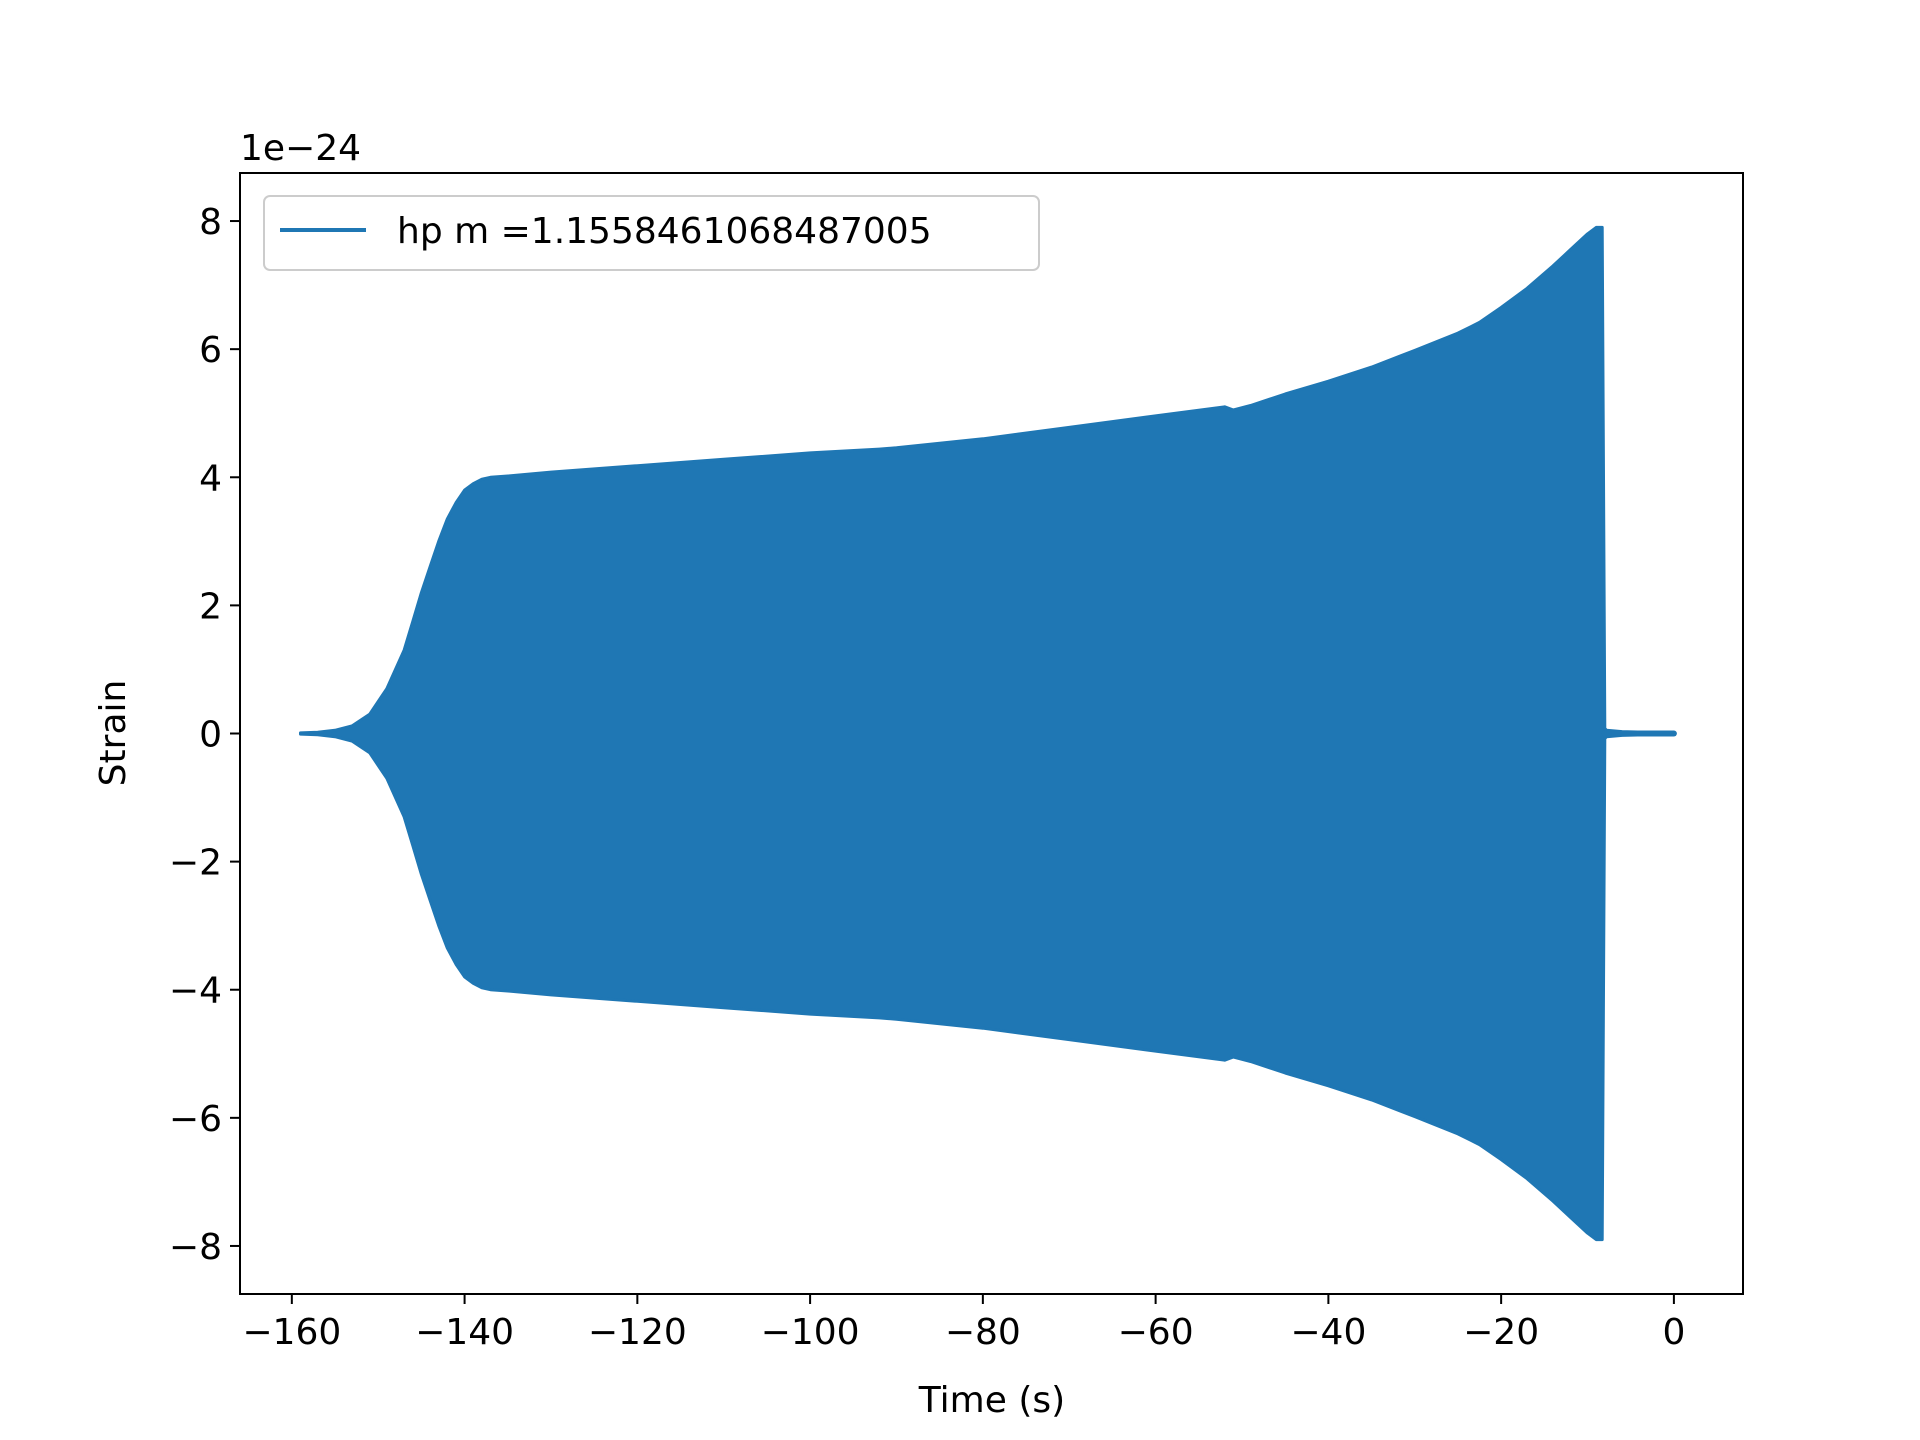 Image resolution: width=1920 pixels, height=1440 pixels. I want to click on x-tick-label: −160, so click(291, 1332).